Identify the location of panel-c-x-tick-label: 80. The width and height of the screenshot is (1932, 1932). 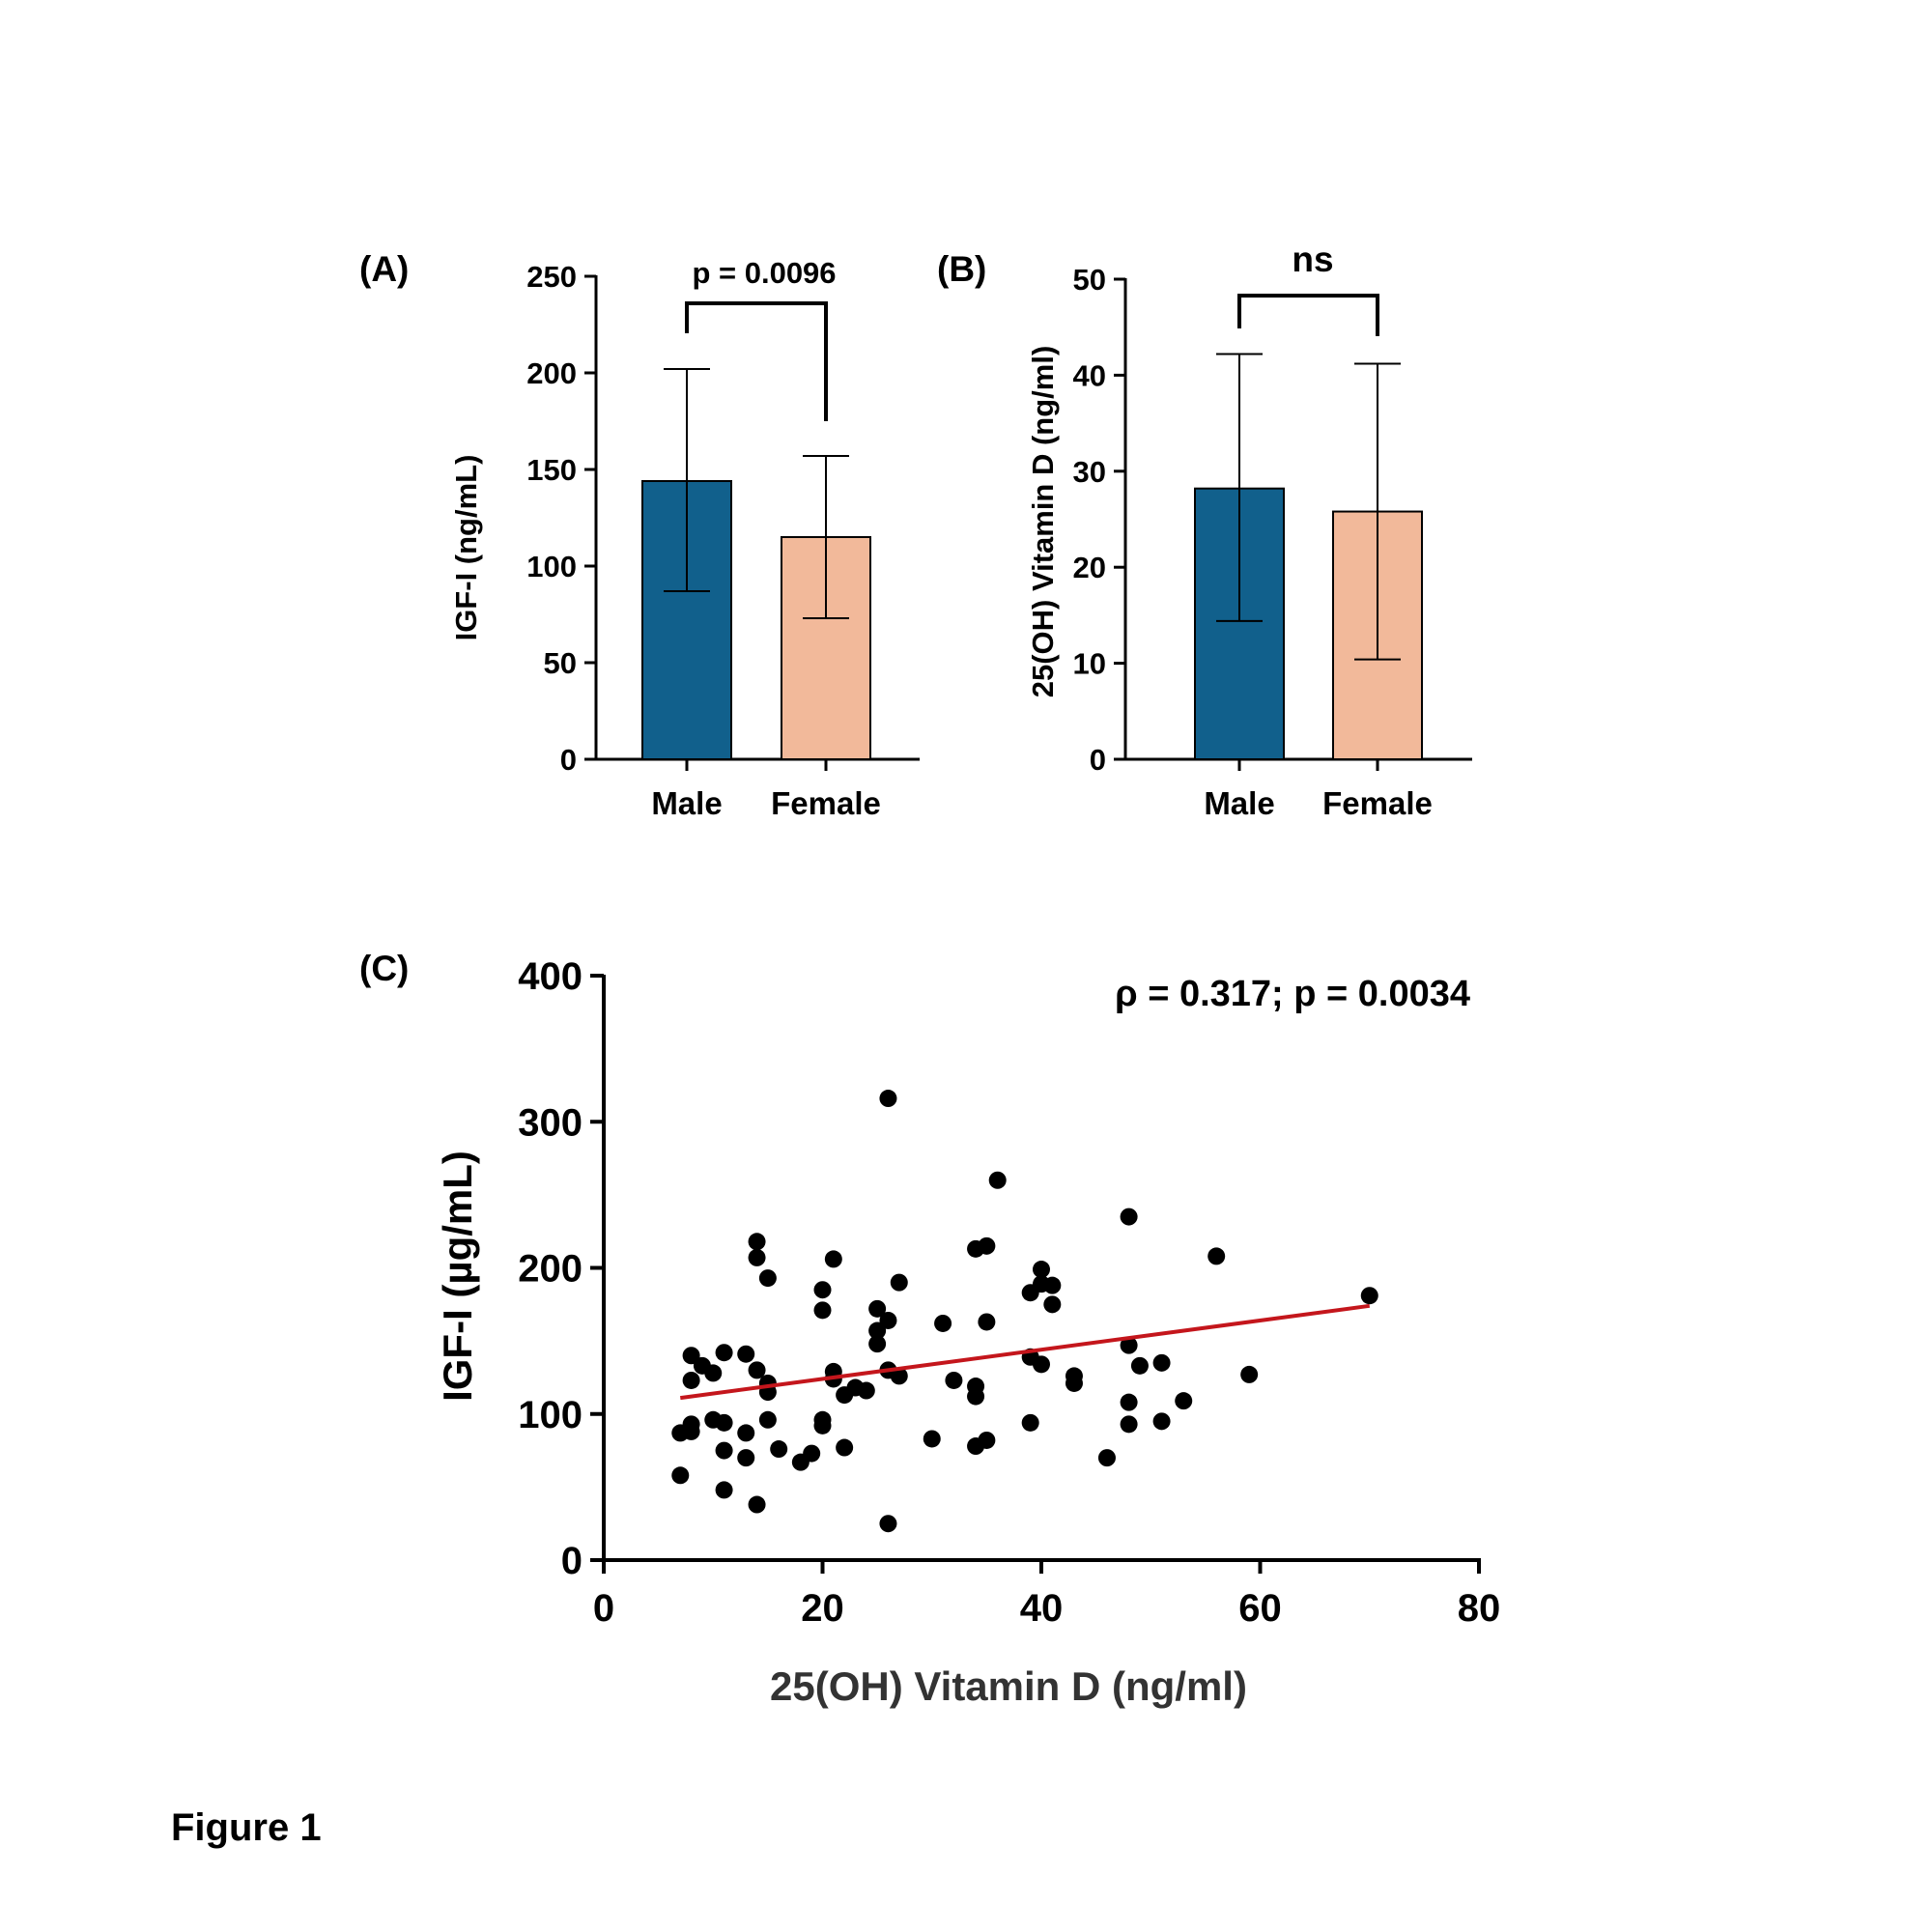
(1479, 1608).